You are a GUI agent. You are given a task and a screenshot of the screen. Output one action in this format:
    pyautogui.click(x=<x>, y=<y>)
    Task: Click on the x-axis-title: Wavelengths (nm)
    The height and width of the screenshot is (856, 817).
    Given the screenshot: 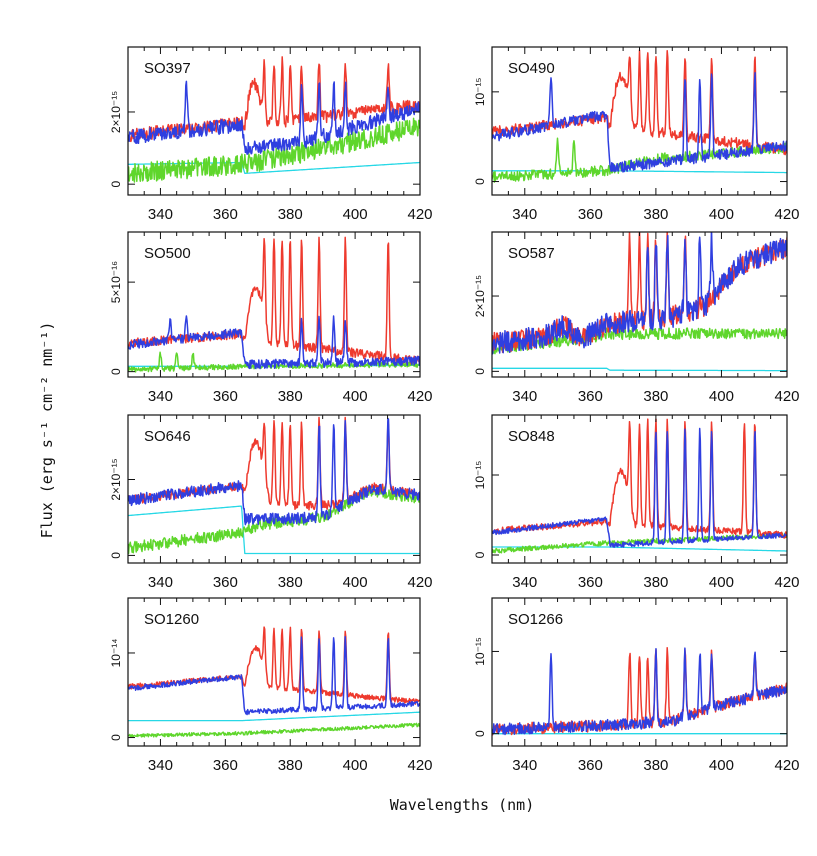 What is the action you would take?
    pyautogui.click(x=462, y=805)
    